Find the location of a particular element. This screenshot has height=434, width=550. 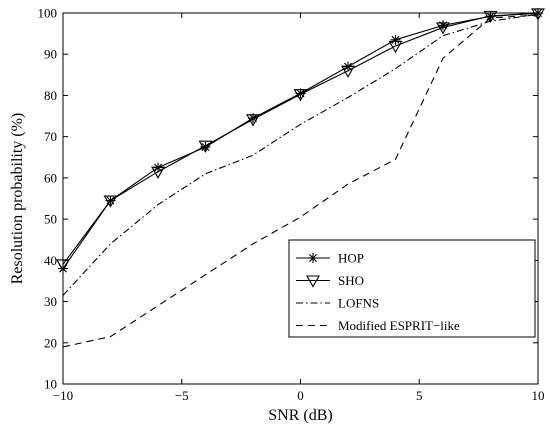

legend-item: SHO is located at coordinates (330, 280).